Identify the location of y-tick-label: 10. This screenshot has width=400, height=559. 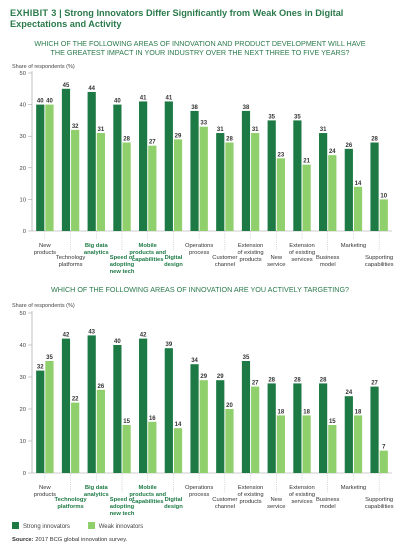
(23, 442).